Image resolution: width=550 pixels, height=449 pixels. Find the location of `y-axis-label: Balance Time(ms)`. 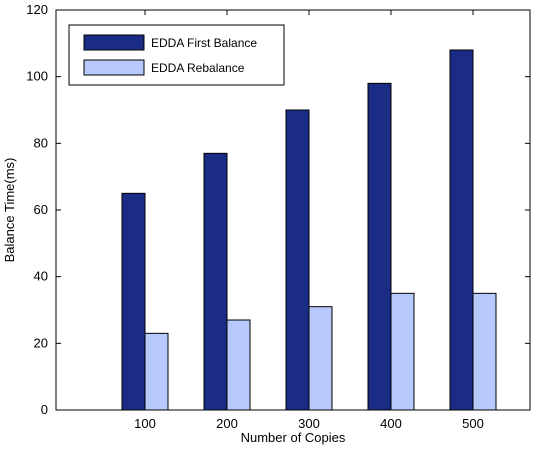

y-axis-label: Balance Time(ms) is located at coordinates (9, 210).